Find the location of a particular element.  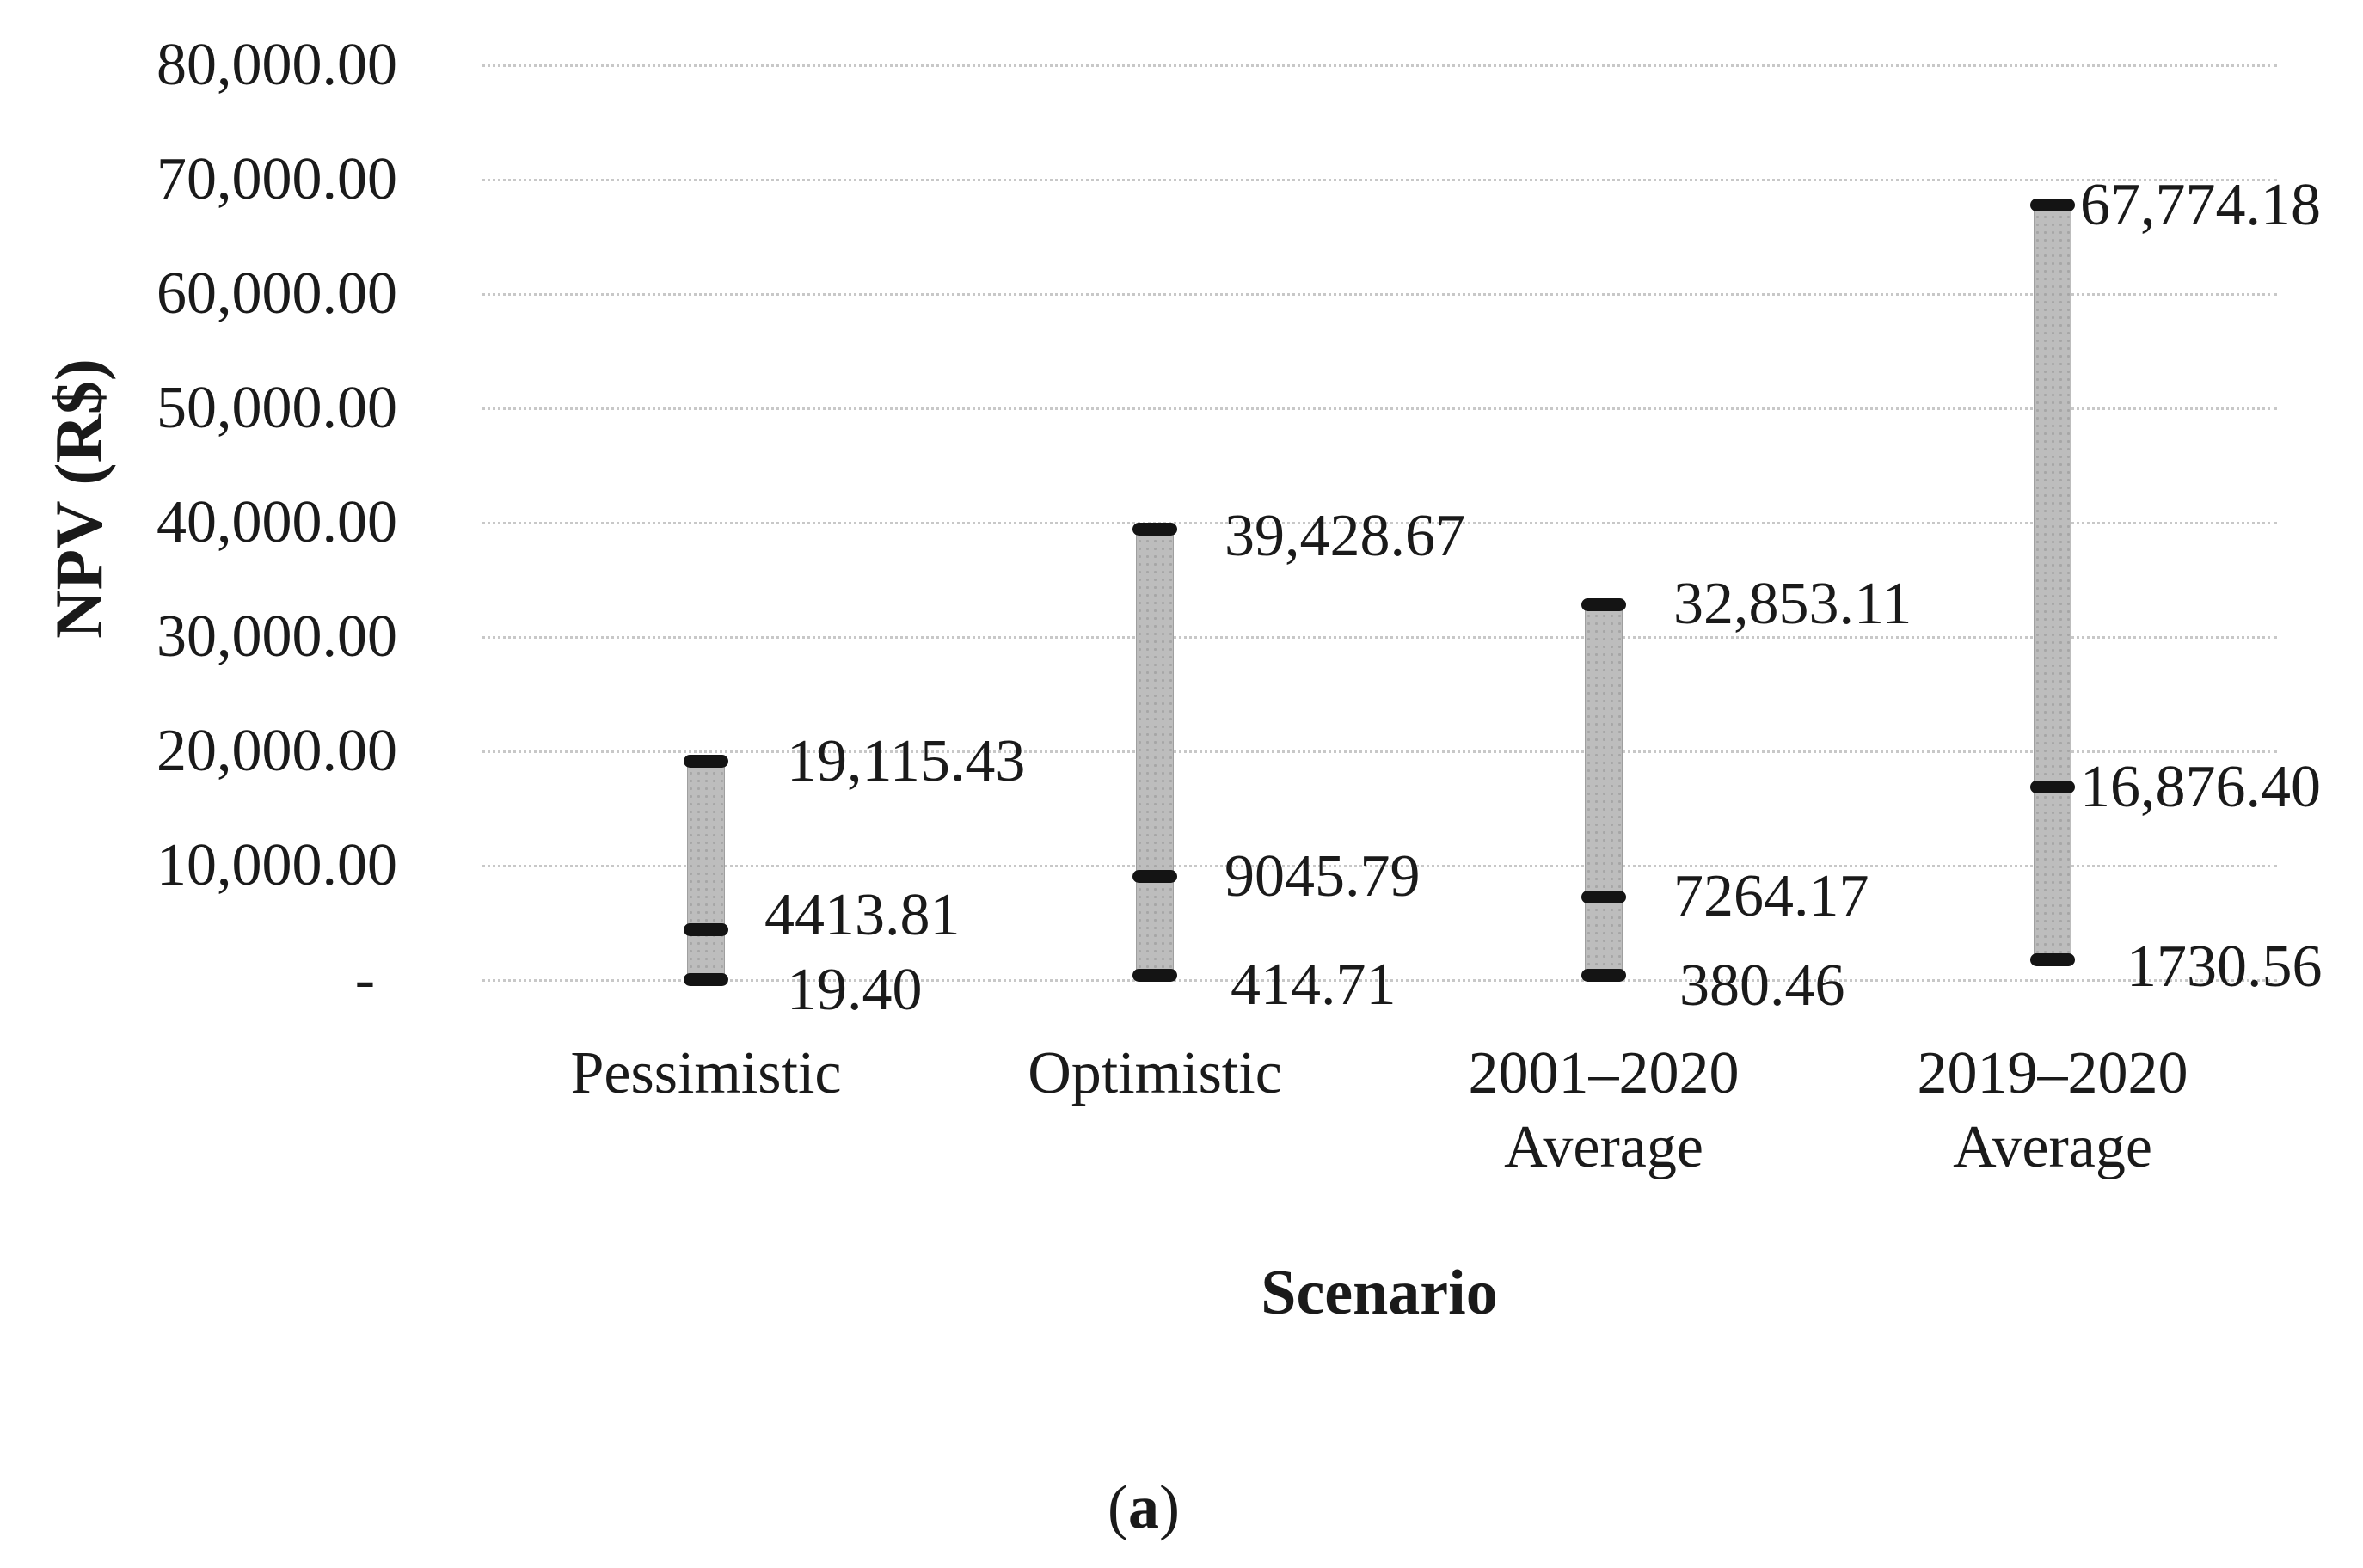

x-category-label: 2019–2020 Average is located at coordinates (2052, 1111).